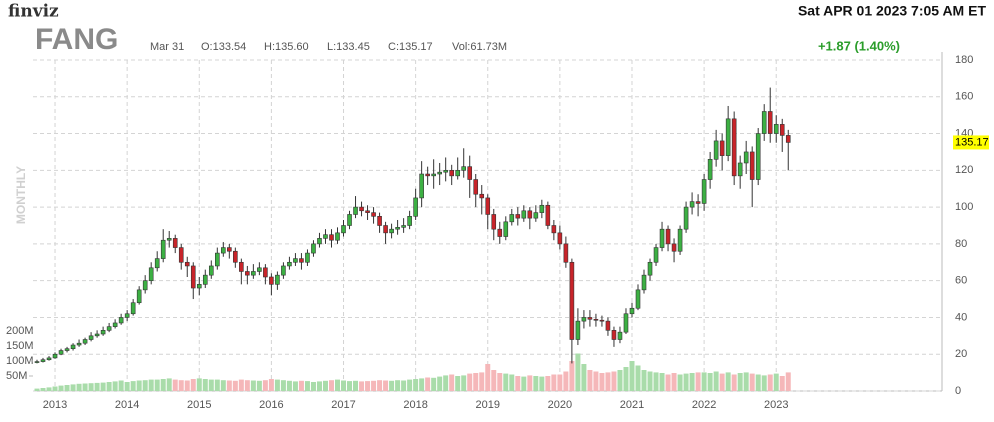  Describe the element at coordinates (964, 207) in the screenshot. I see `y-tick-label: 100` at that location.